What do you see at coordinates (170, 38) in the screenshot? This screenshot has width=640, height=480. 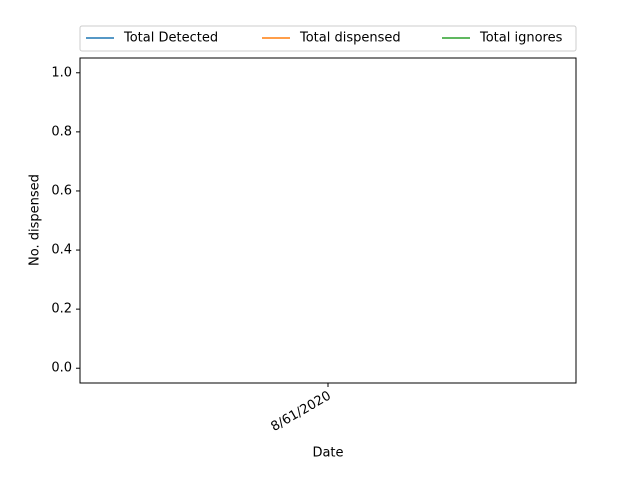 I see `legend-label: Total Detected` at bounding box center [170, 38].